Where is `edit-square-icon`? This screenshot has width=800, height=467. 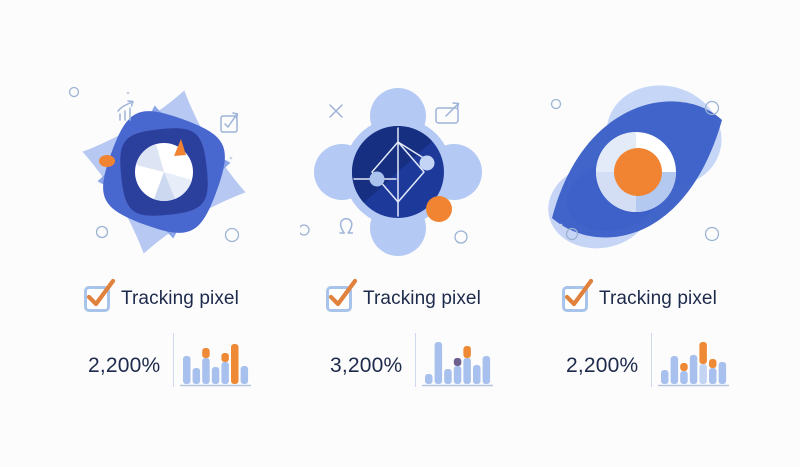 edit-square-icon is located at coordinates (229, 122).